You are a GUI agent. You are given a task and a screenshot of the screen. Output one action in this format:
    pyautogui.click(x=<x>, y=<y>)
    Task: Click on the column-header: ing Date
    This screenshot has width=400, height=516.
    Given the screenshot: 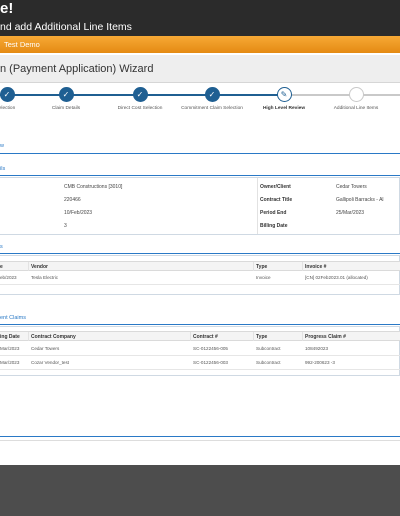 What is the action you would take?
    pyautogui.click(x=10, y=337)
    